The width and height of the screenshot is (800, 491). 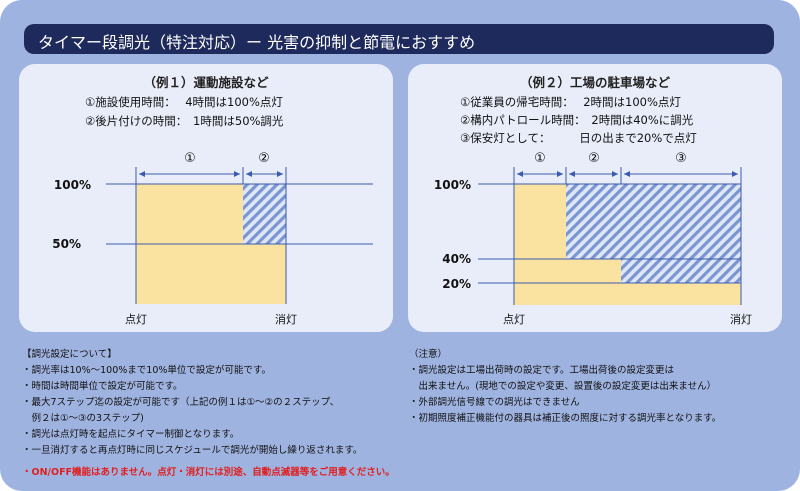 What do you see at coordinates (181, 402) in the screenshot?
I see `settings-item: ・最大7ステップ迄の設定が可能です（上記の例１は①～②の２ステップ、` at bounding box center [181, 402].